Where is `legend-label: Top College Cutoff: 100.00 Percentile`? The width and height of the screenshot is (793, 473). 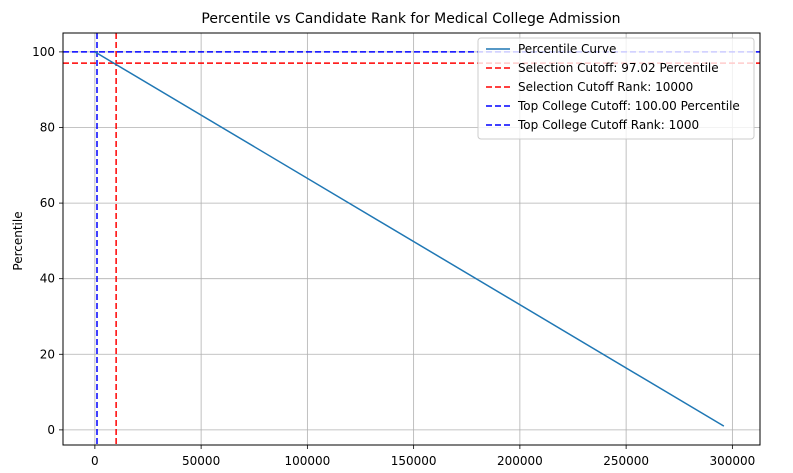 legend-label: Top College Cutoff: 100.00 Percentile is located at coordinates (628, 106).